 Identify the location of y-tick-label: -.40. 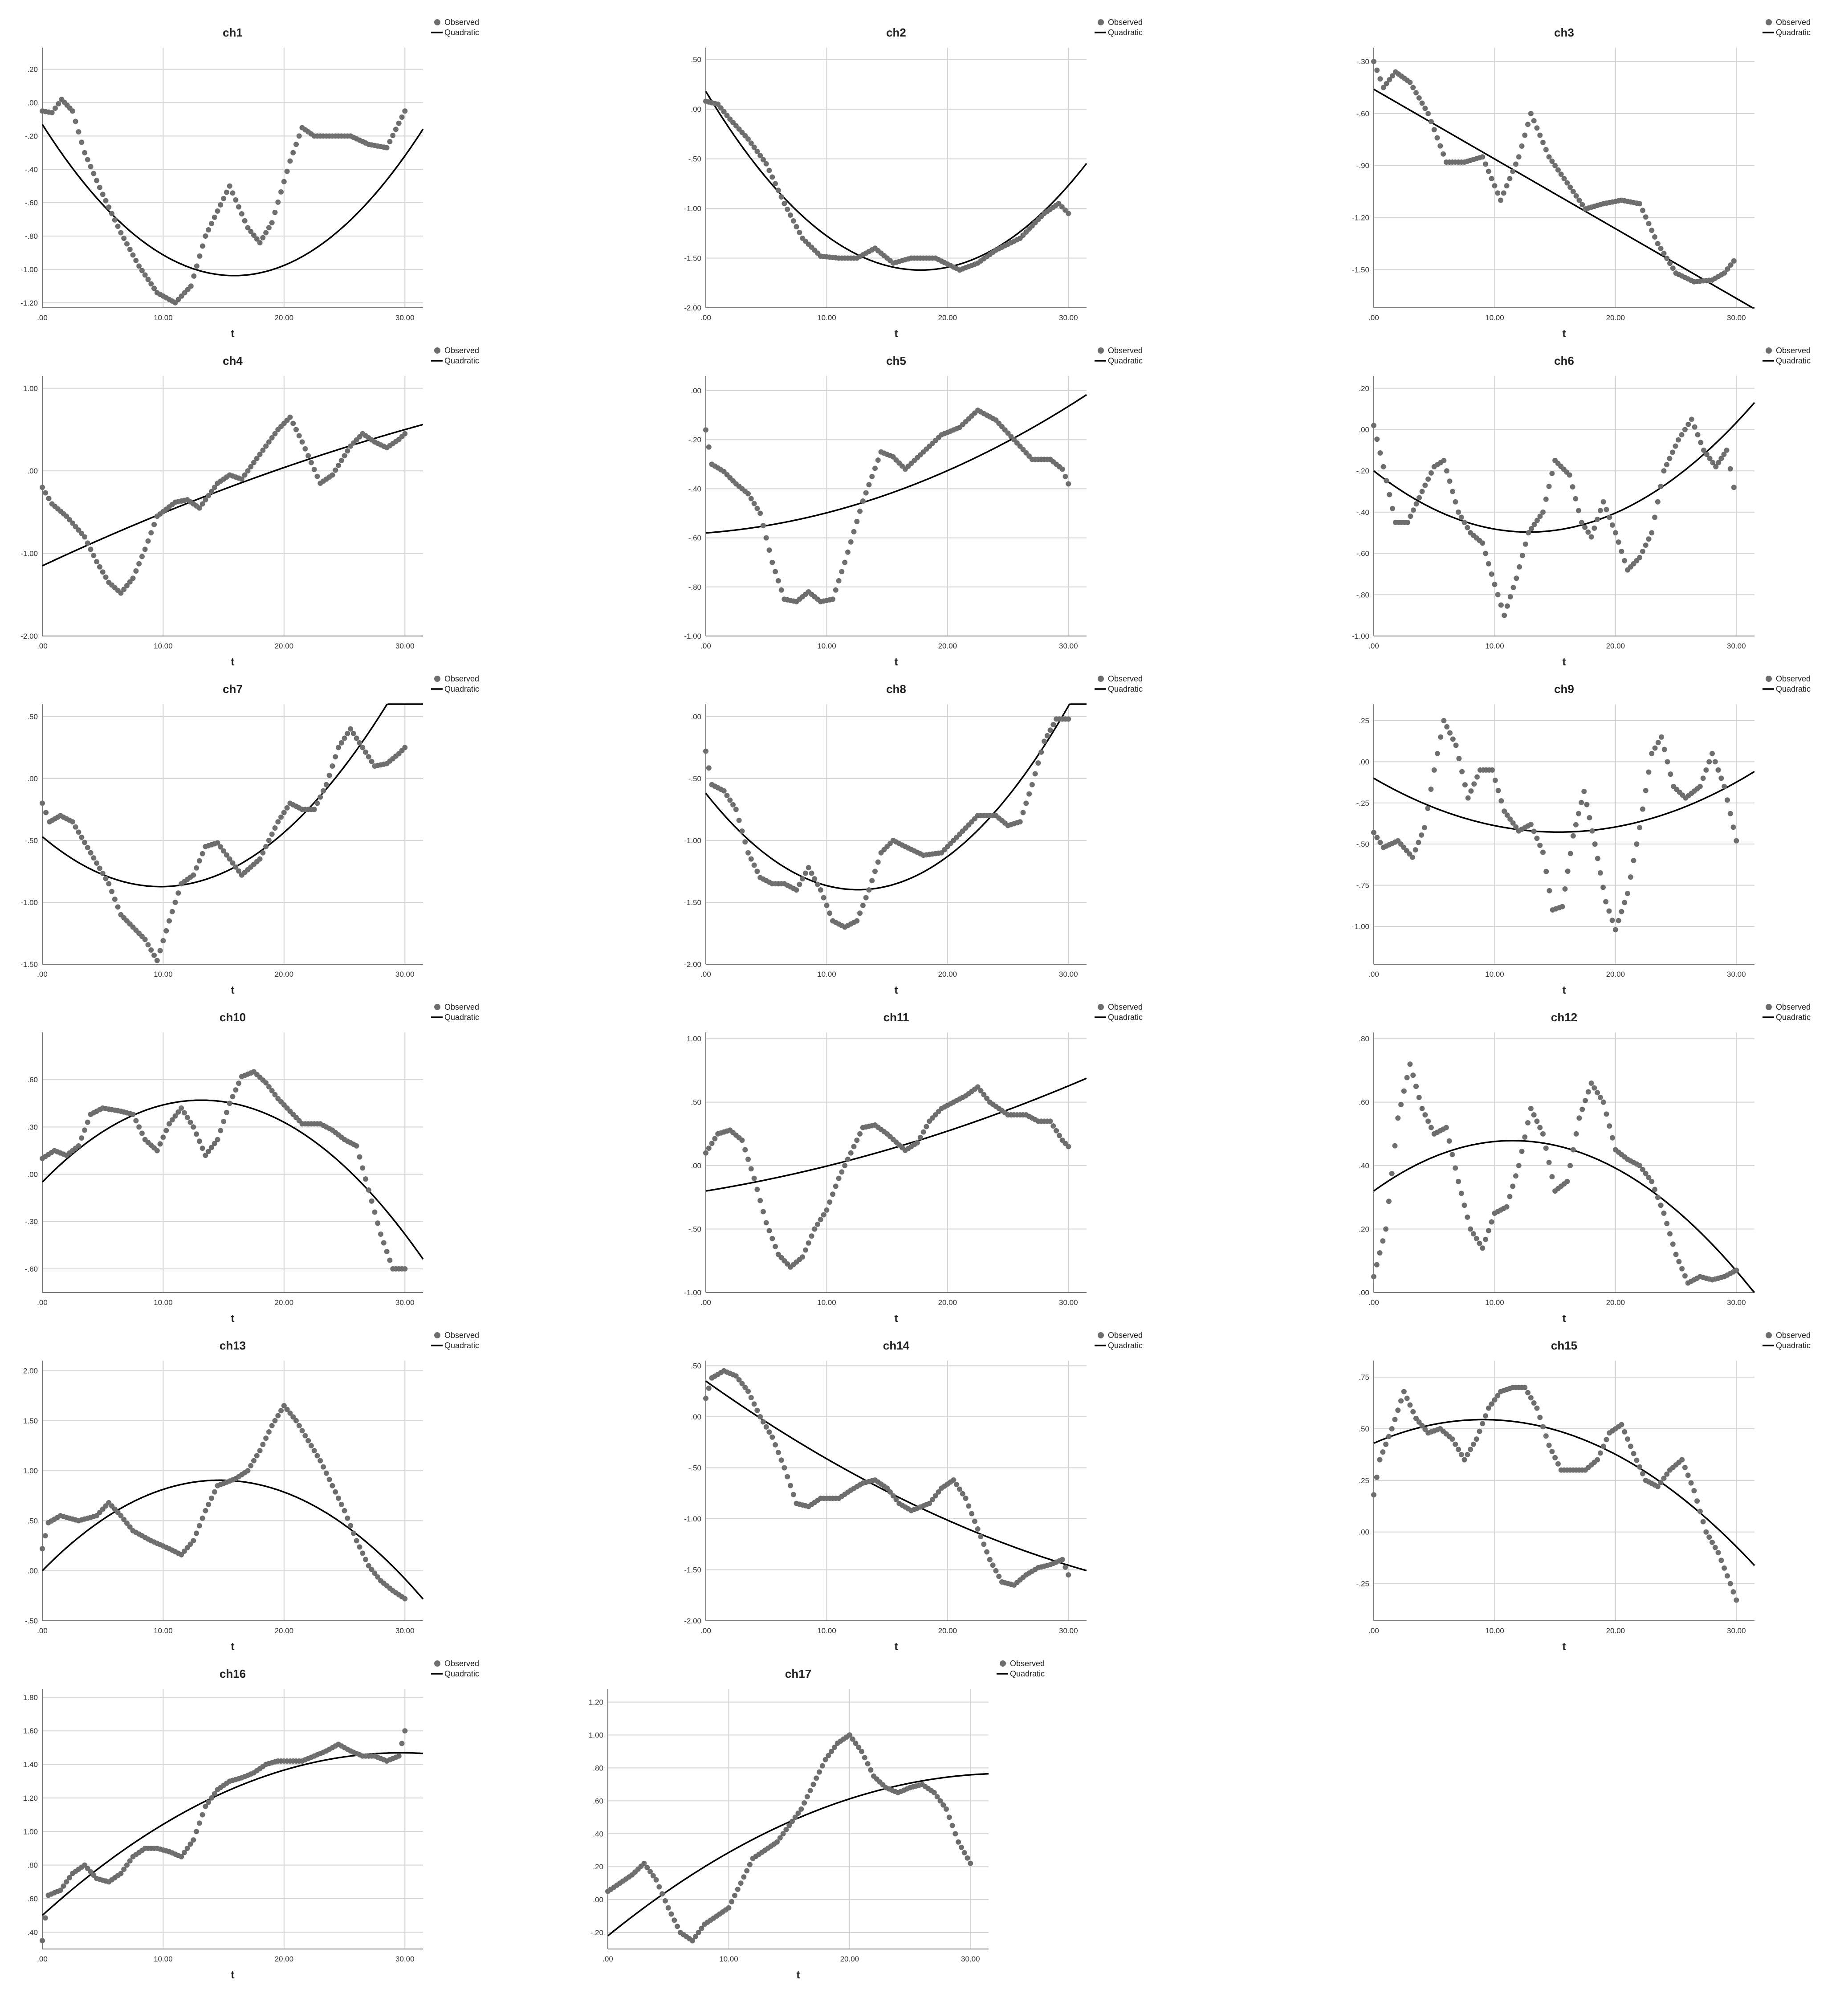
(694, 489).